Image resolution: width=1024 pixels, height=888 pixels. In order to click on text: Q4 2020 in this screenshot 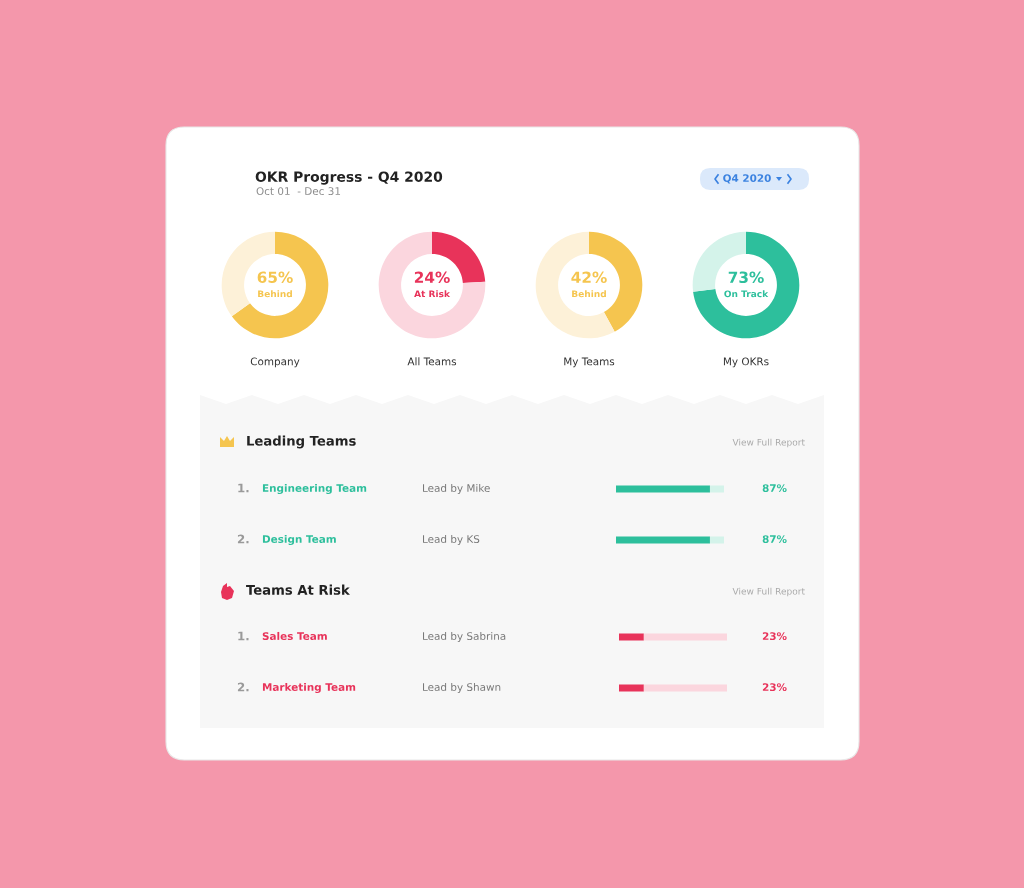, I will do `click(747, 179)`.